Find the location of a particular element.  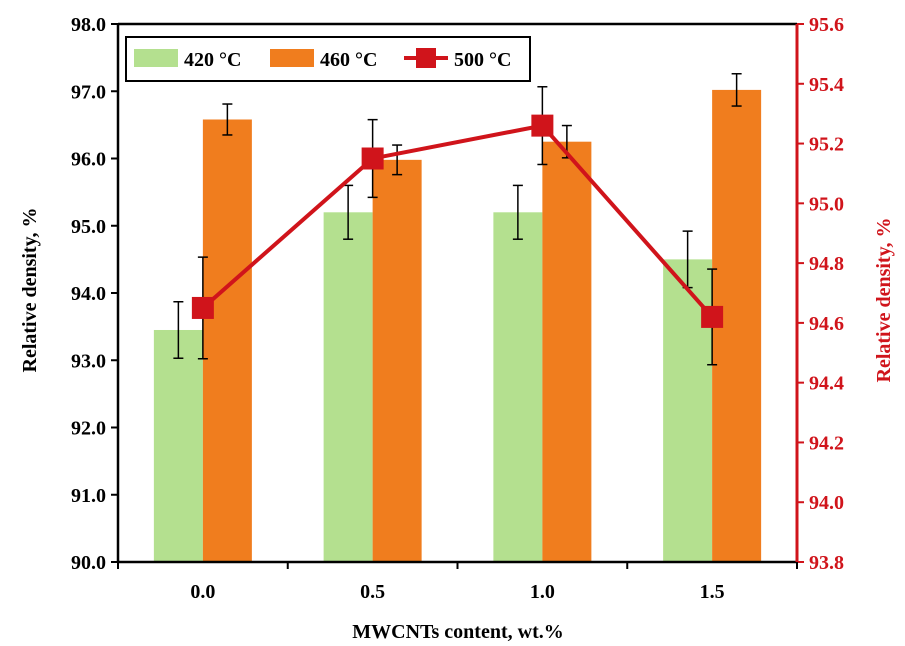

y-right-tick-label-9: 95.6 is located at coordinates (826, 25).